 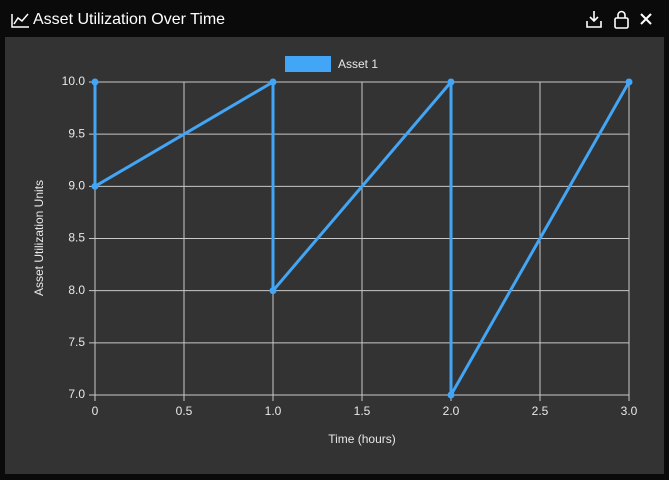 I want to click on x-tick-label: 0.5, so click(x=184, y=411).